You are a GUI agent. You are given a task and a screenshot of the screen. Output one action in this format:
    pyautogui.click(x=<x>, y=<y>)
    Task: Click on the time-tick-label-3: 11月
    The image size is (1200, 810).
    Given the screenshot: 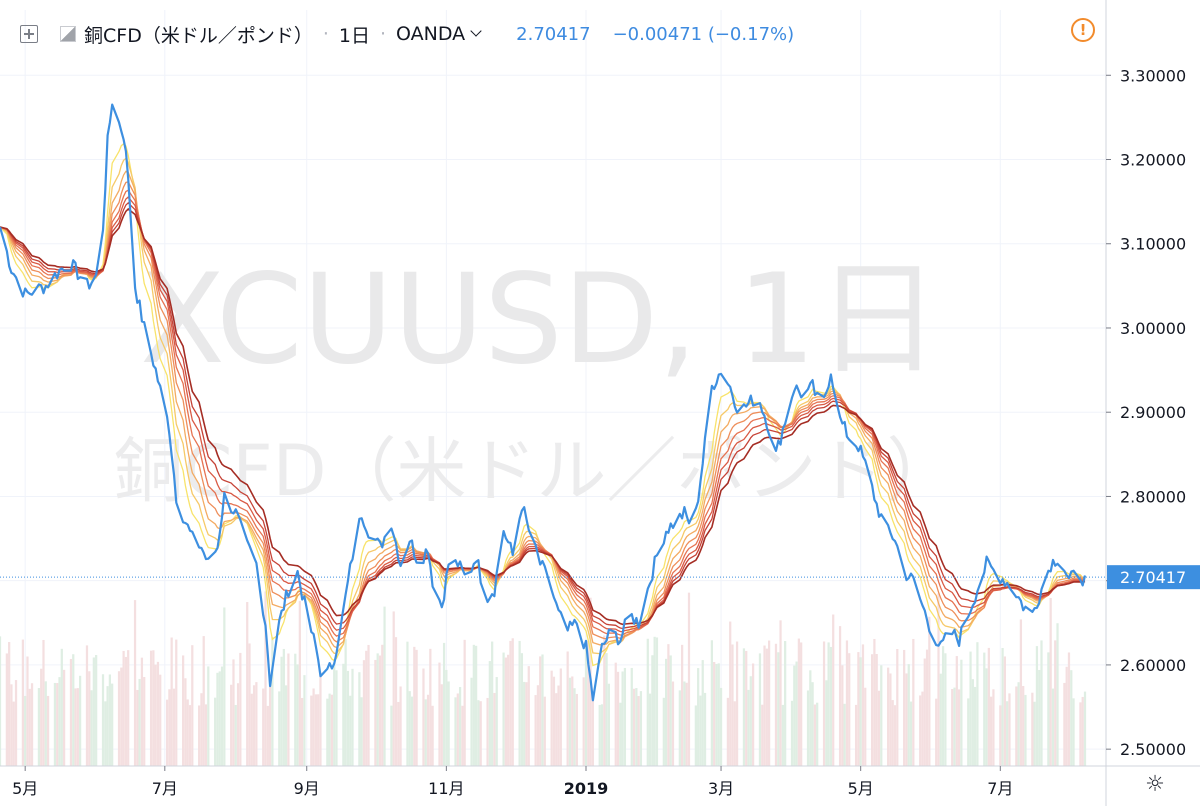 What is the action you would take?
    pyautogui.click(x=446, y=788)
    